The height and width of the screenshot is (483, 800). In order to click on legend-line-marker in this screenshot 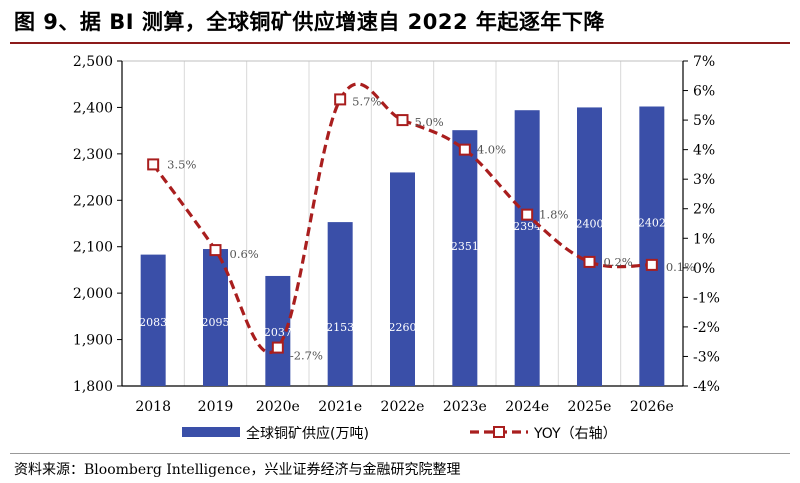, I will do `click(499, 432)`.